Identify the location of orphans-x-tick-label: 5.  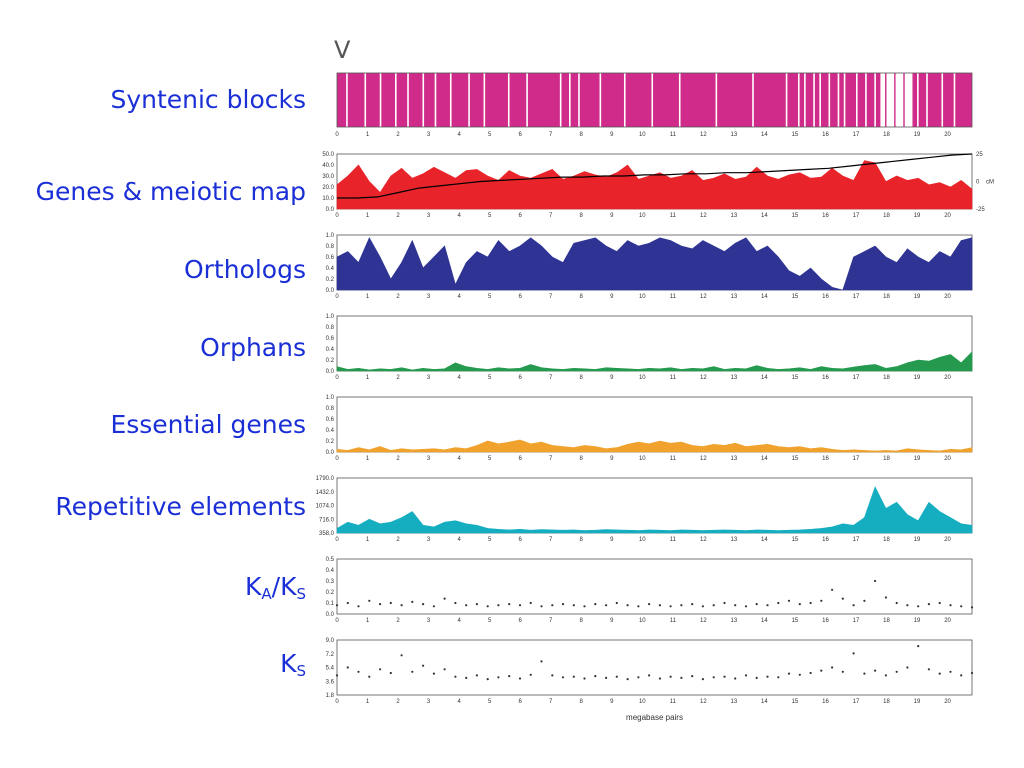
(490, 378).